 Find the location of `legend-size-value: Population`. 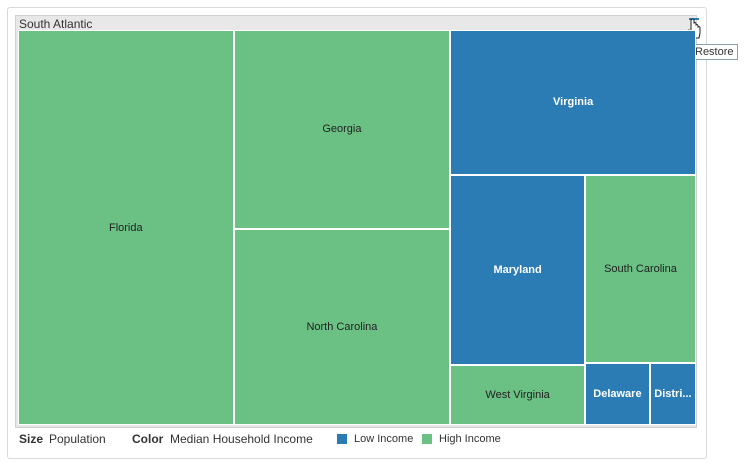

legend-size-value: Population is located at coordinates (77, 439).